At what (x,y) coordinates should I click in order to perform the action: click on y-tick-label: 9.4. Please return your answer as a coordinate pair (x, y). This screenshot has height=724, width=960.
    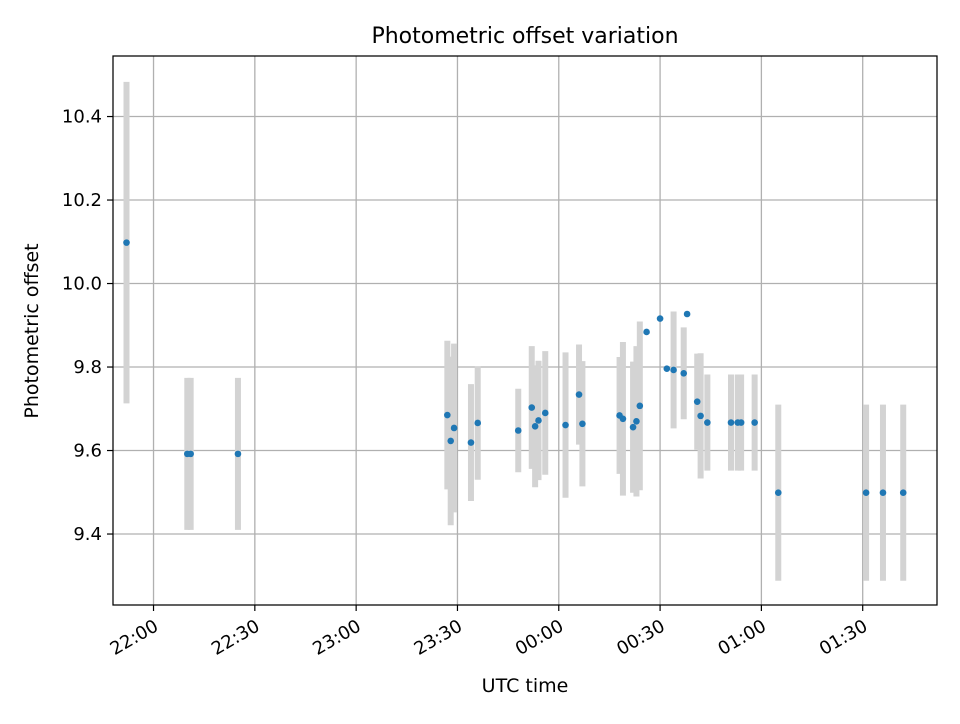
    Looking at the image, I should click on (87, 534).